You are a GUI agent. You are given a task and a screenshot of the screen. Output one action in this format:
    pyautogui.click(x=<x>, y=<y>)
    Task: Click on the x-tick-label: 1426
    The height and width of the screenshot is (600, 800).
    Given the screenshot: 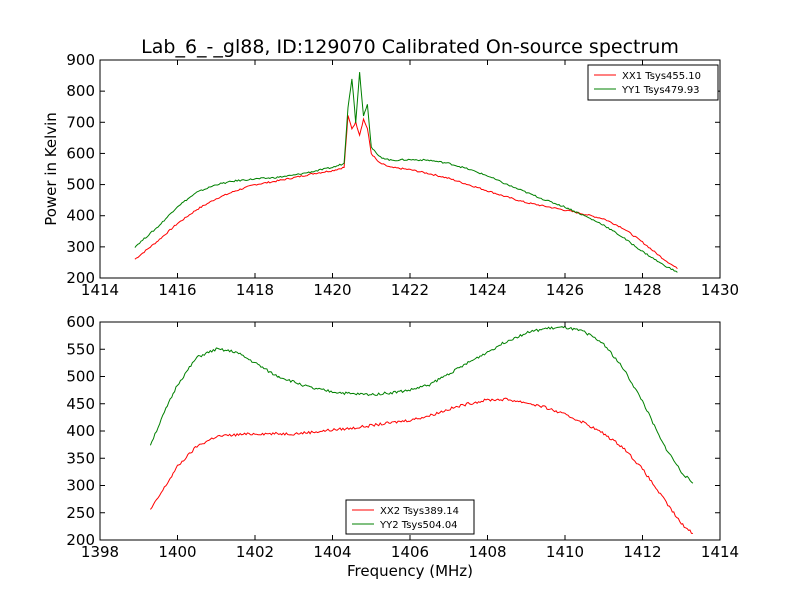 What is the action you would take?
    pyautogui.click(x=565, y=290)
    